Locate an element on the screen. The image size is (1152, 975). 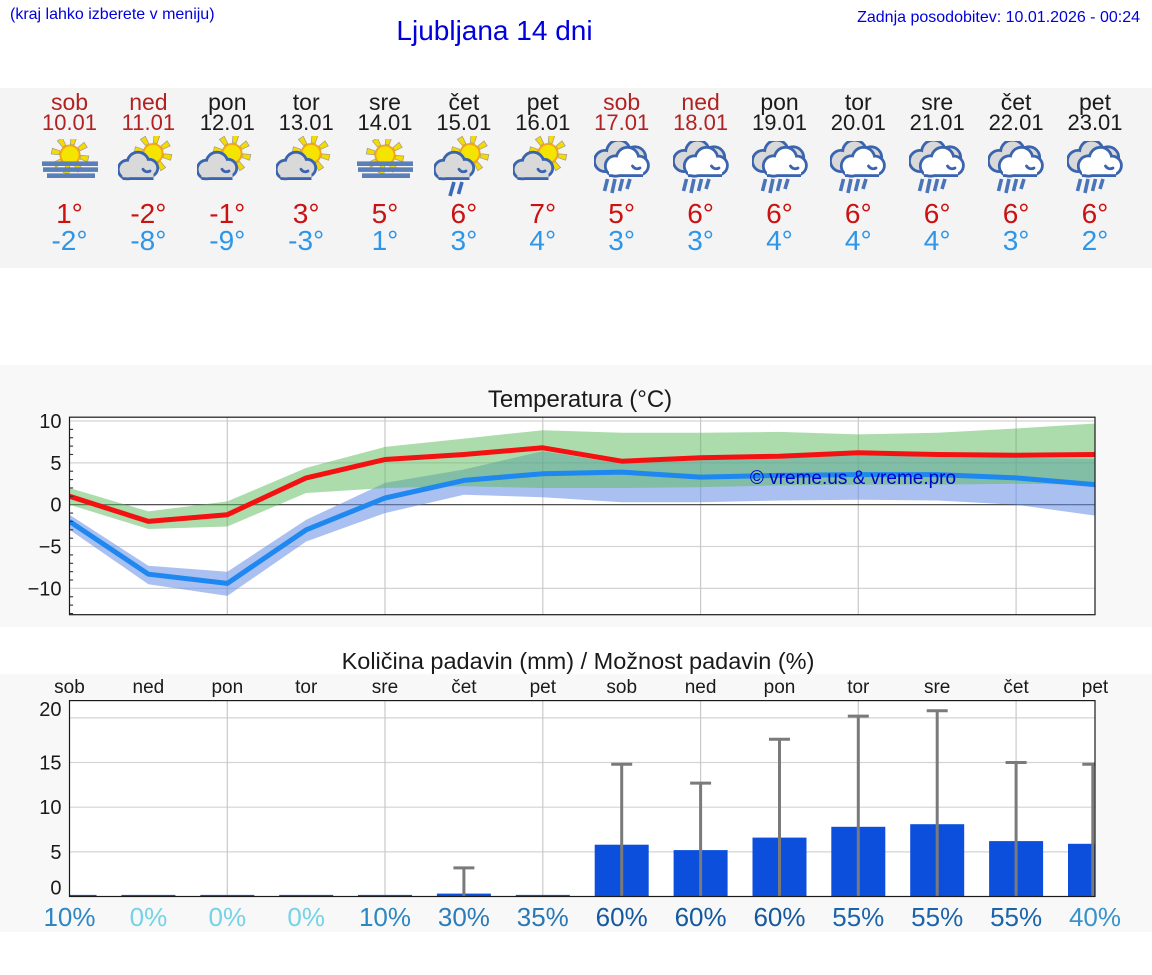
svg-text: −10 is located at coordinates (45, 589).